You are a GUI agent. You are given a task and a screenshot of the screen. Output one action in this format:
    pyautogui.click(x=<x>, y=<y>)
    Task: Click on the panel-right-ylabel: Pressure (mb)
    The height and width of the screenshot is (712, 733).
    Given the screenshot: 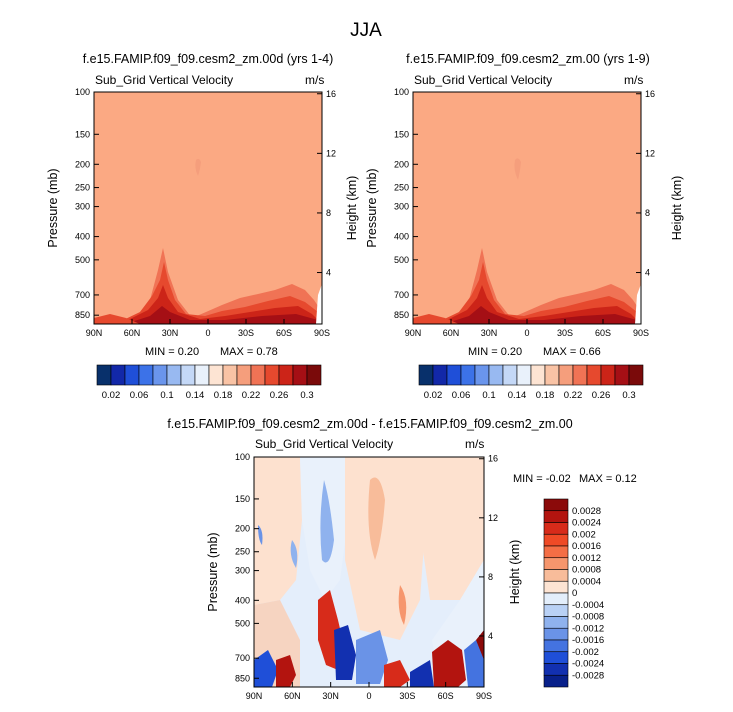 What is the action you would take?
    pyautogui.click(x=372, y=207)
    